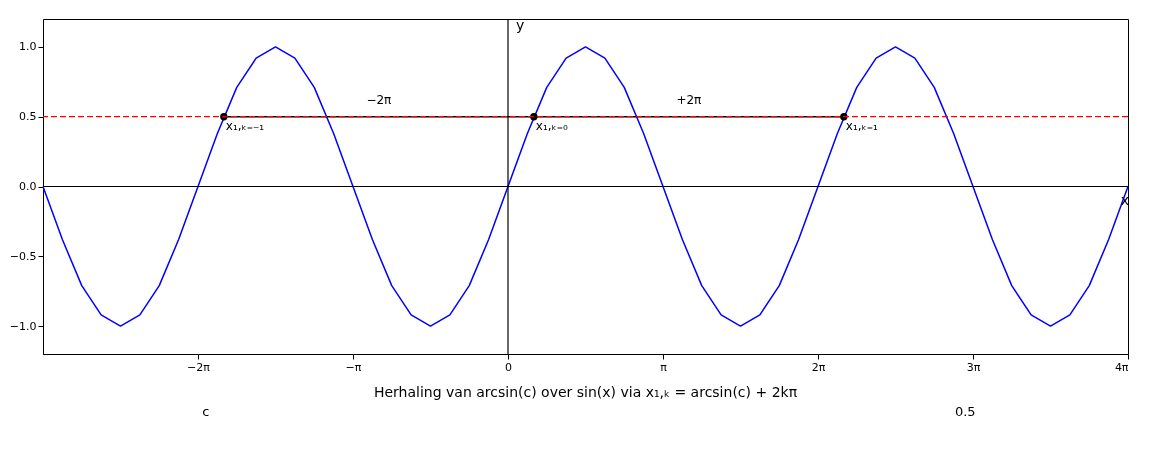 The image size is (1158, 465). Describe the element at coordinates (508, 367) in the screenshot. I see `x-tick-label: 0` at that location.